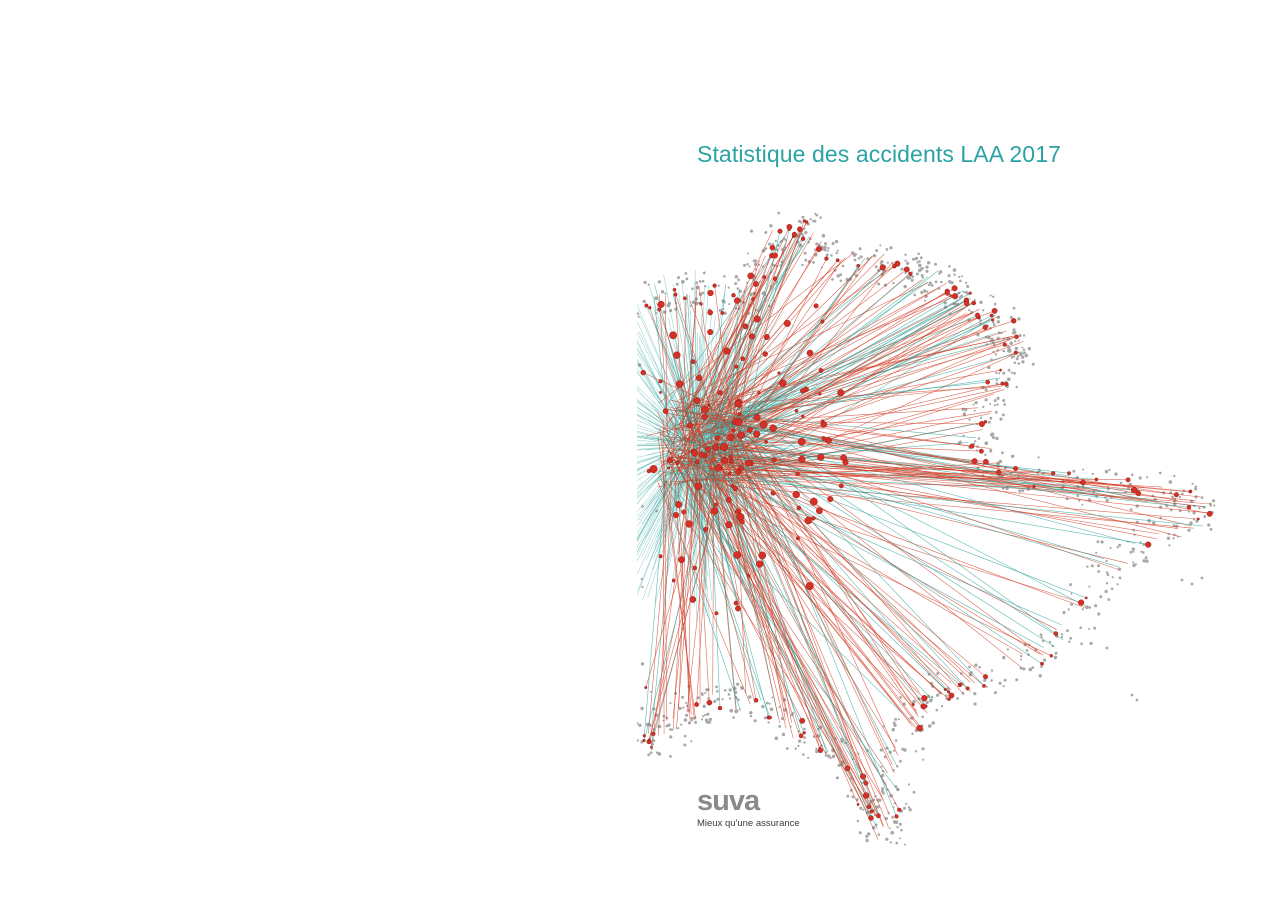  Describe the element at coordinates (879, 154) in the screenshot. I see `cover-title: Statistique des accidents LAA 2017` at that location.